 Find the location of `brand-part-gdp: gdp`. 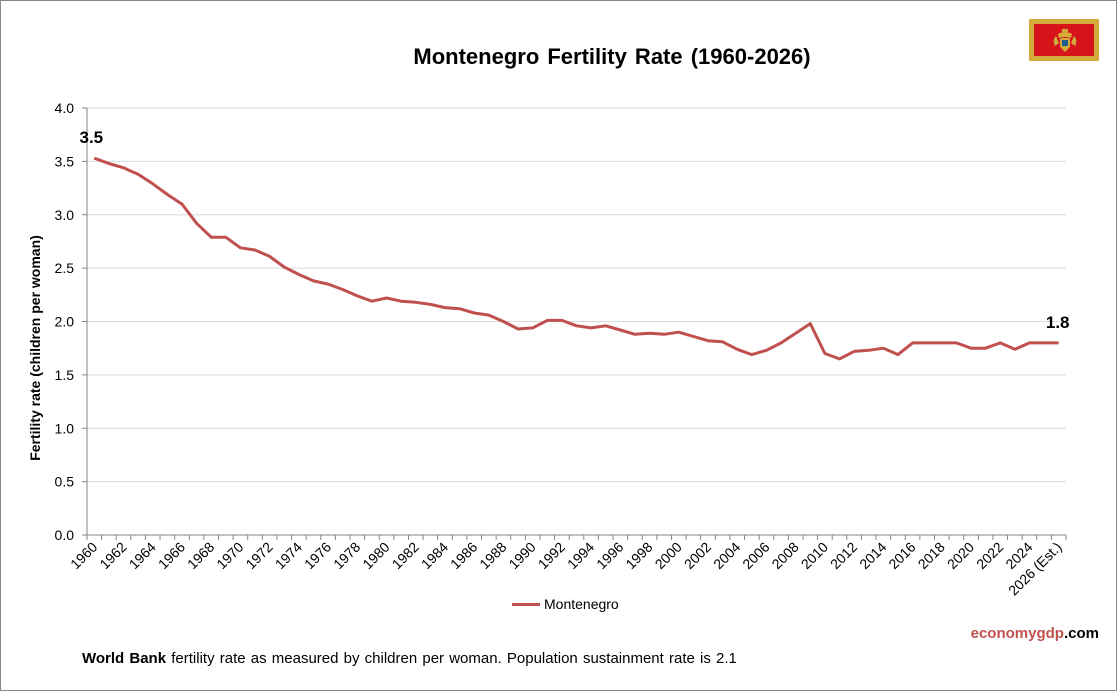

brand-part-gdp: gdp is located at coordinates (1050, 633).